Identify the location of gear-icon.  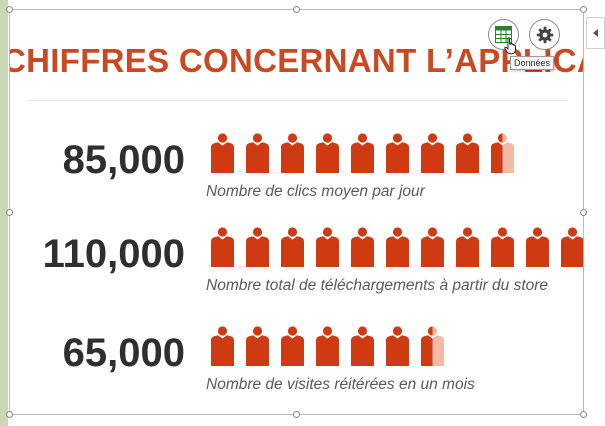
(544, 34).